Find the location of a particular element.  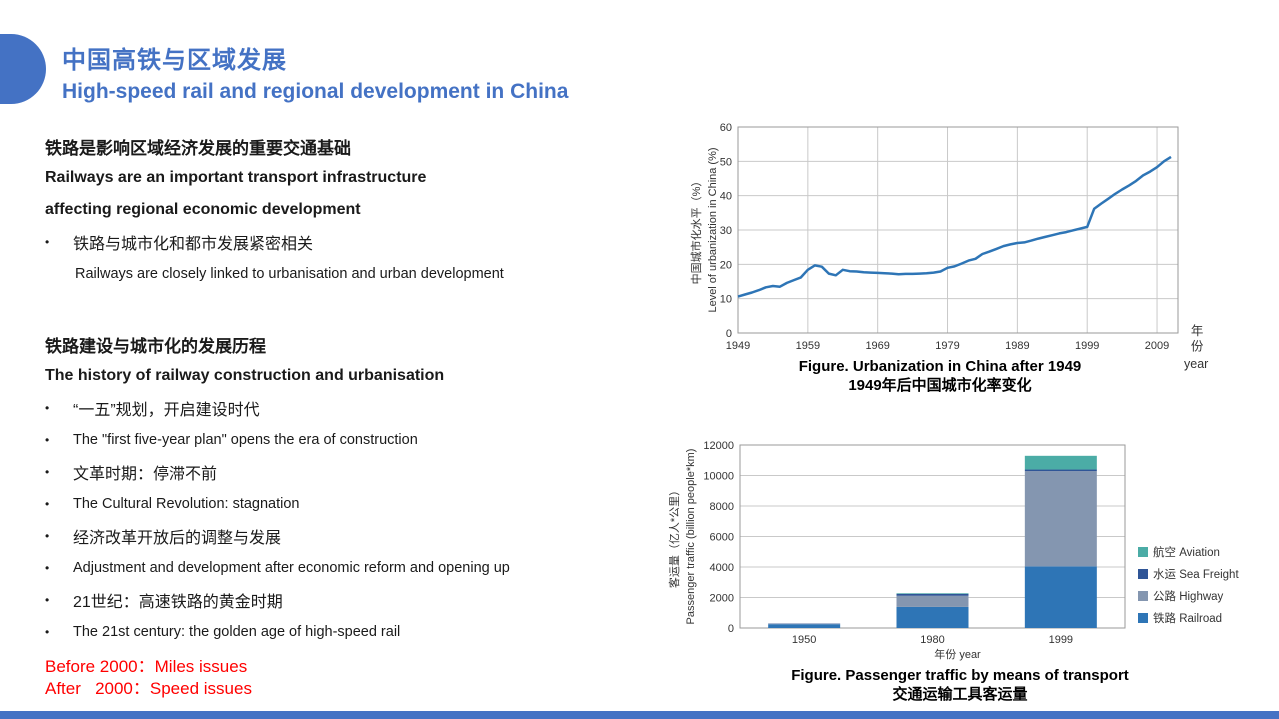

svg-text: 60 is located at coordinates (726, 128).